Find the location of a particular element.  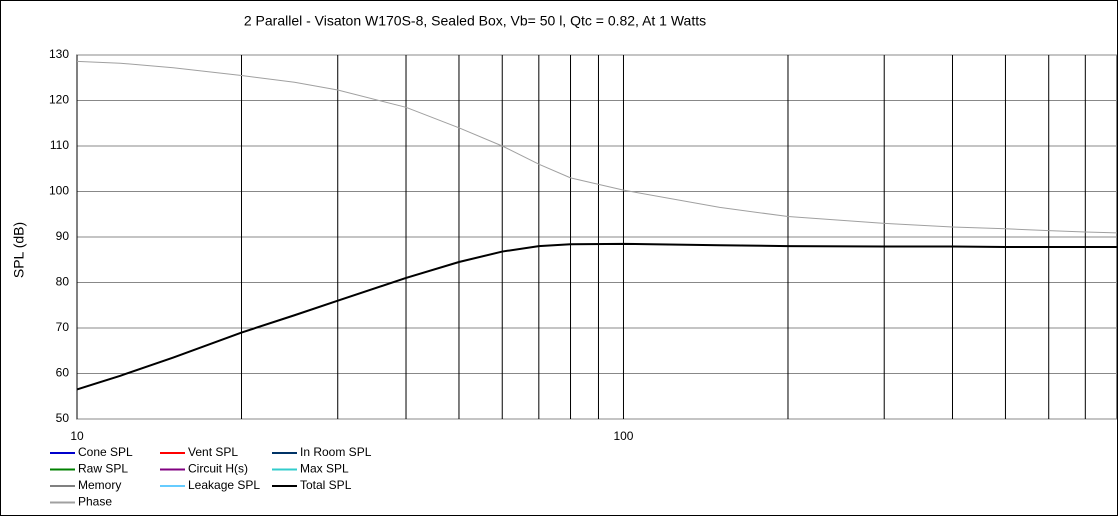

legend-label: Max SPL is located at coordinates (324, 469).